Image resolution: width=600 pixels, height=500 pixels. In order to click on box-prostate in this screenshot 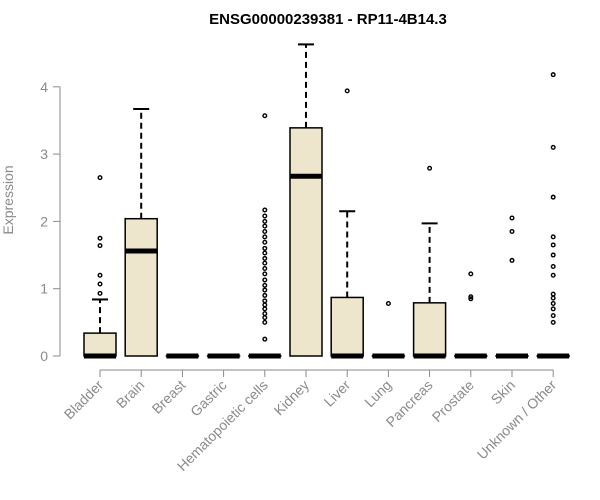, I will do `click(471, 315)`.